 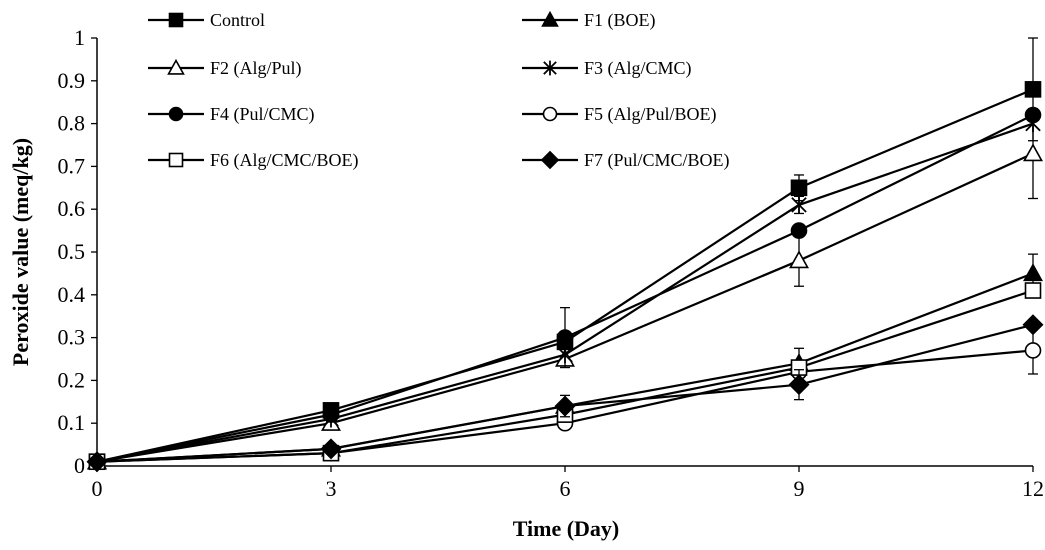 I want to click on legend-item: F1 (BOE), so click(x=589, y=20).